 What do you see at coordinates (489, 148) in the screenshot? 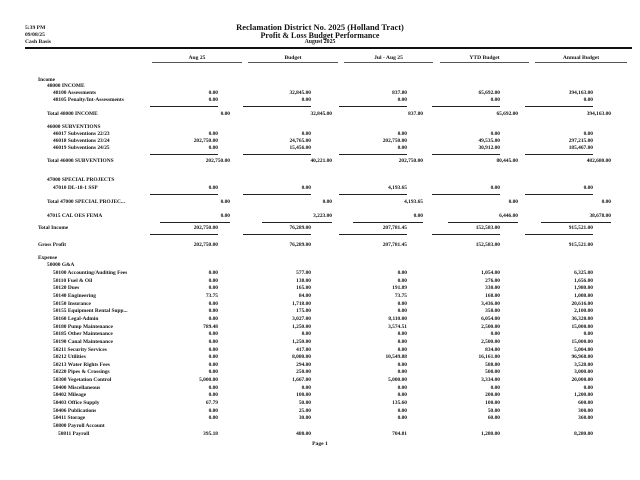
I see `cell-ytd-budget: 30,912.00` at bounding box center [489, 148].